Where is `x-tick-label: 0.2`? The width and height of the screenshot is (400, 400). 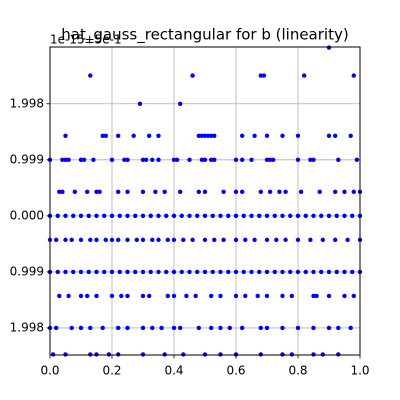
x-tick-label: 0.2 is located at coordinates (111, 371).